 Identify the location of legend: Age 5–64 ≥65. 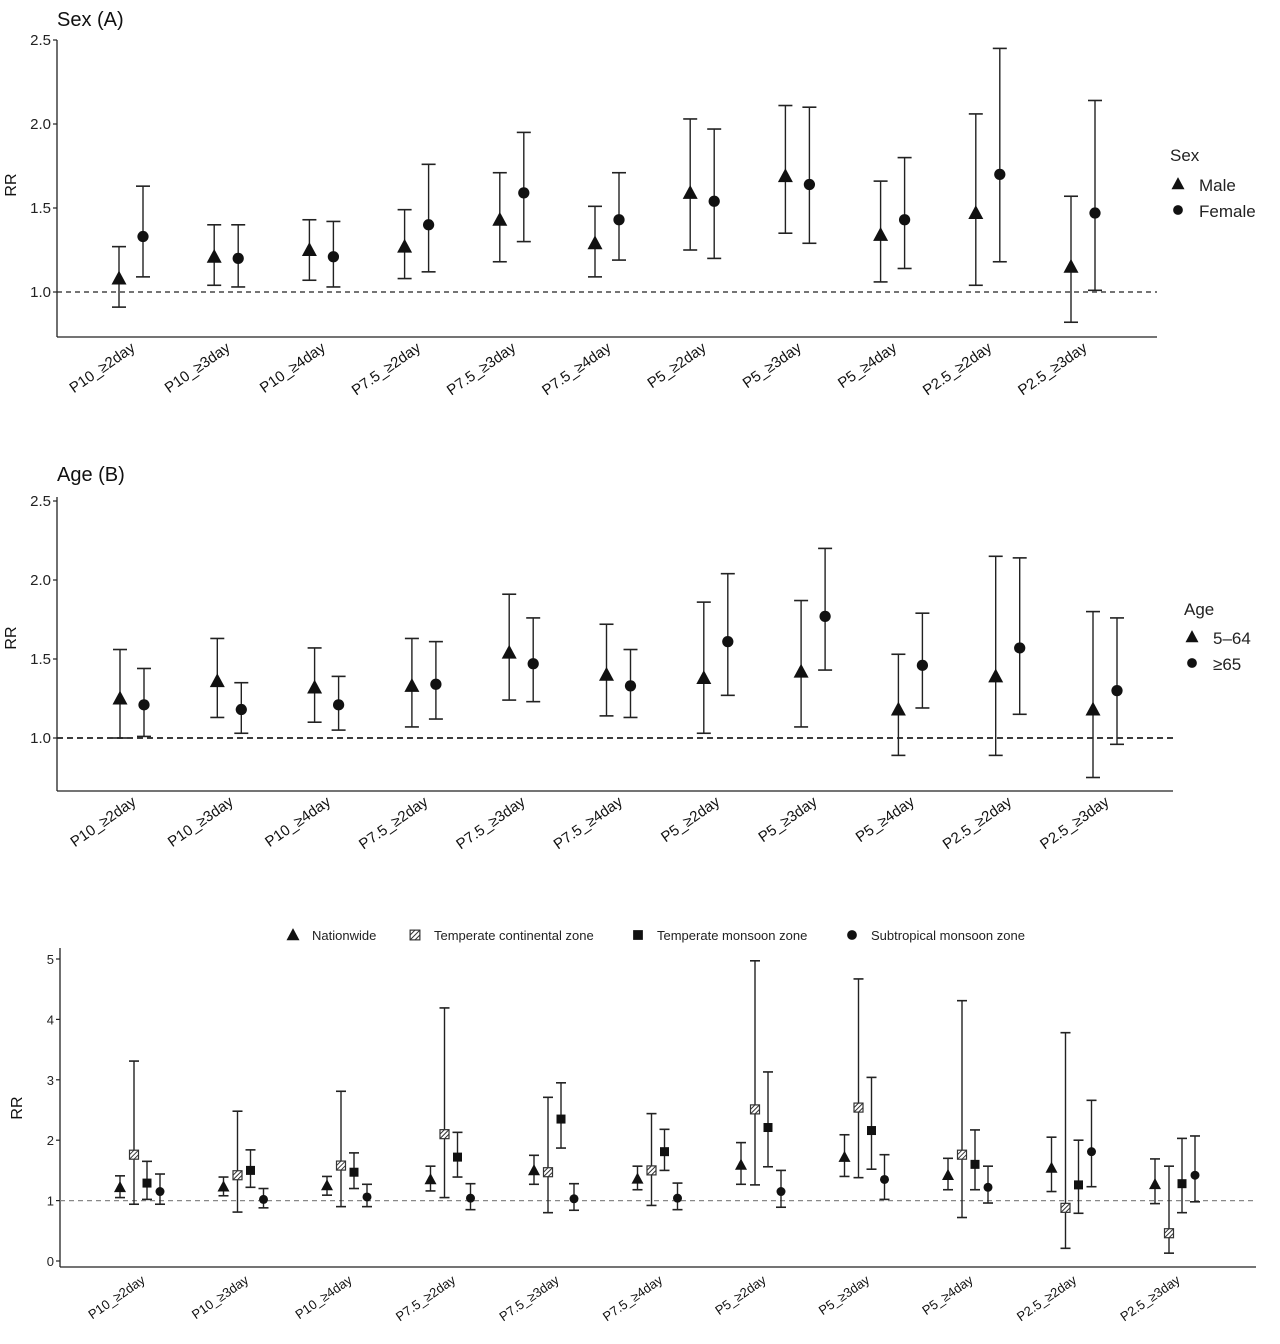
(1217, 637).